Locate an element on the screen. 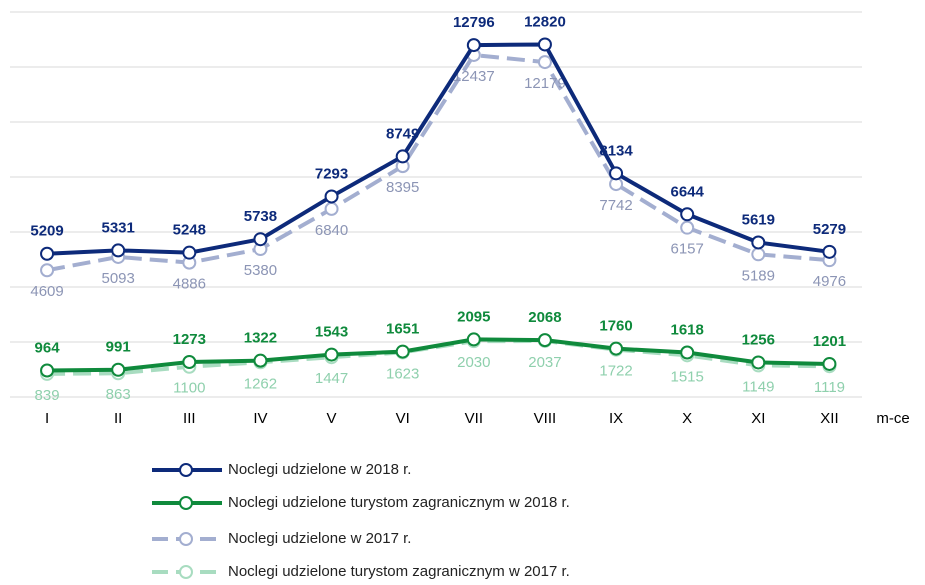 This screenshot has width=925, height=585. data-label: 2095 is located at coordinates (473, 316).